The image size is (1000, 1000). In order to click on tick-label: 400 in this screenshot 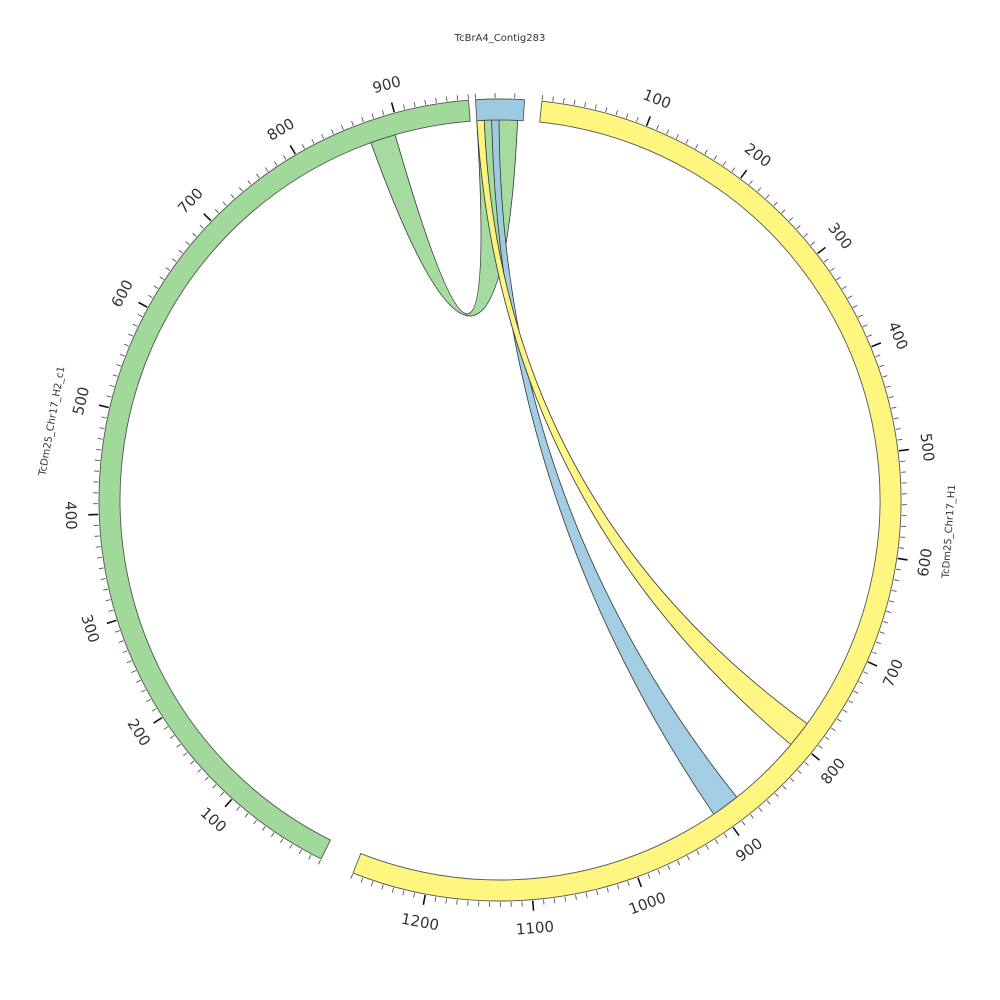, I will do `click(70, 515)`.